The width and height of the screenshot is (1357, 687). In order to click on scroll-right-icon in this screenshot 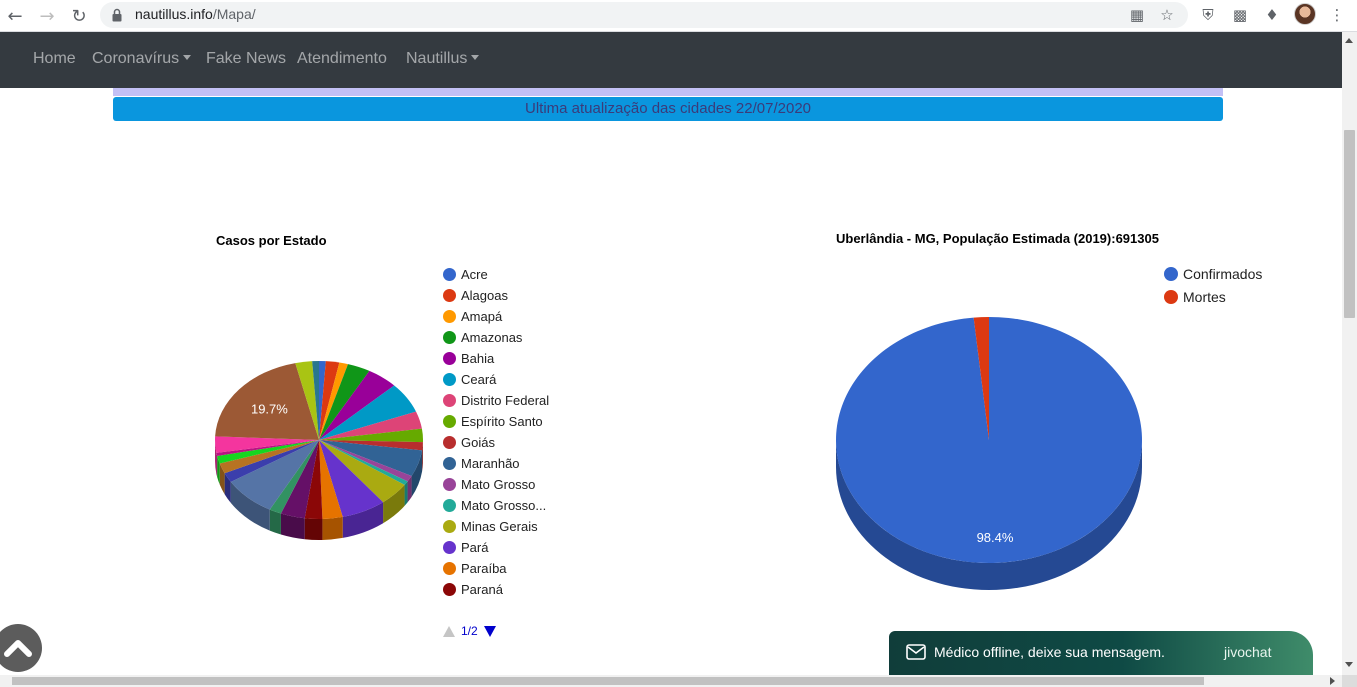, I will do `click(1332, 681)`.